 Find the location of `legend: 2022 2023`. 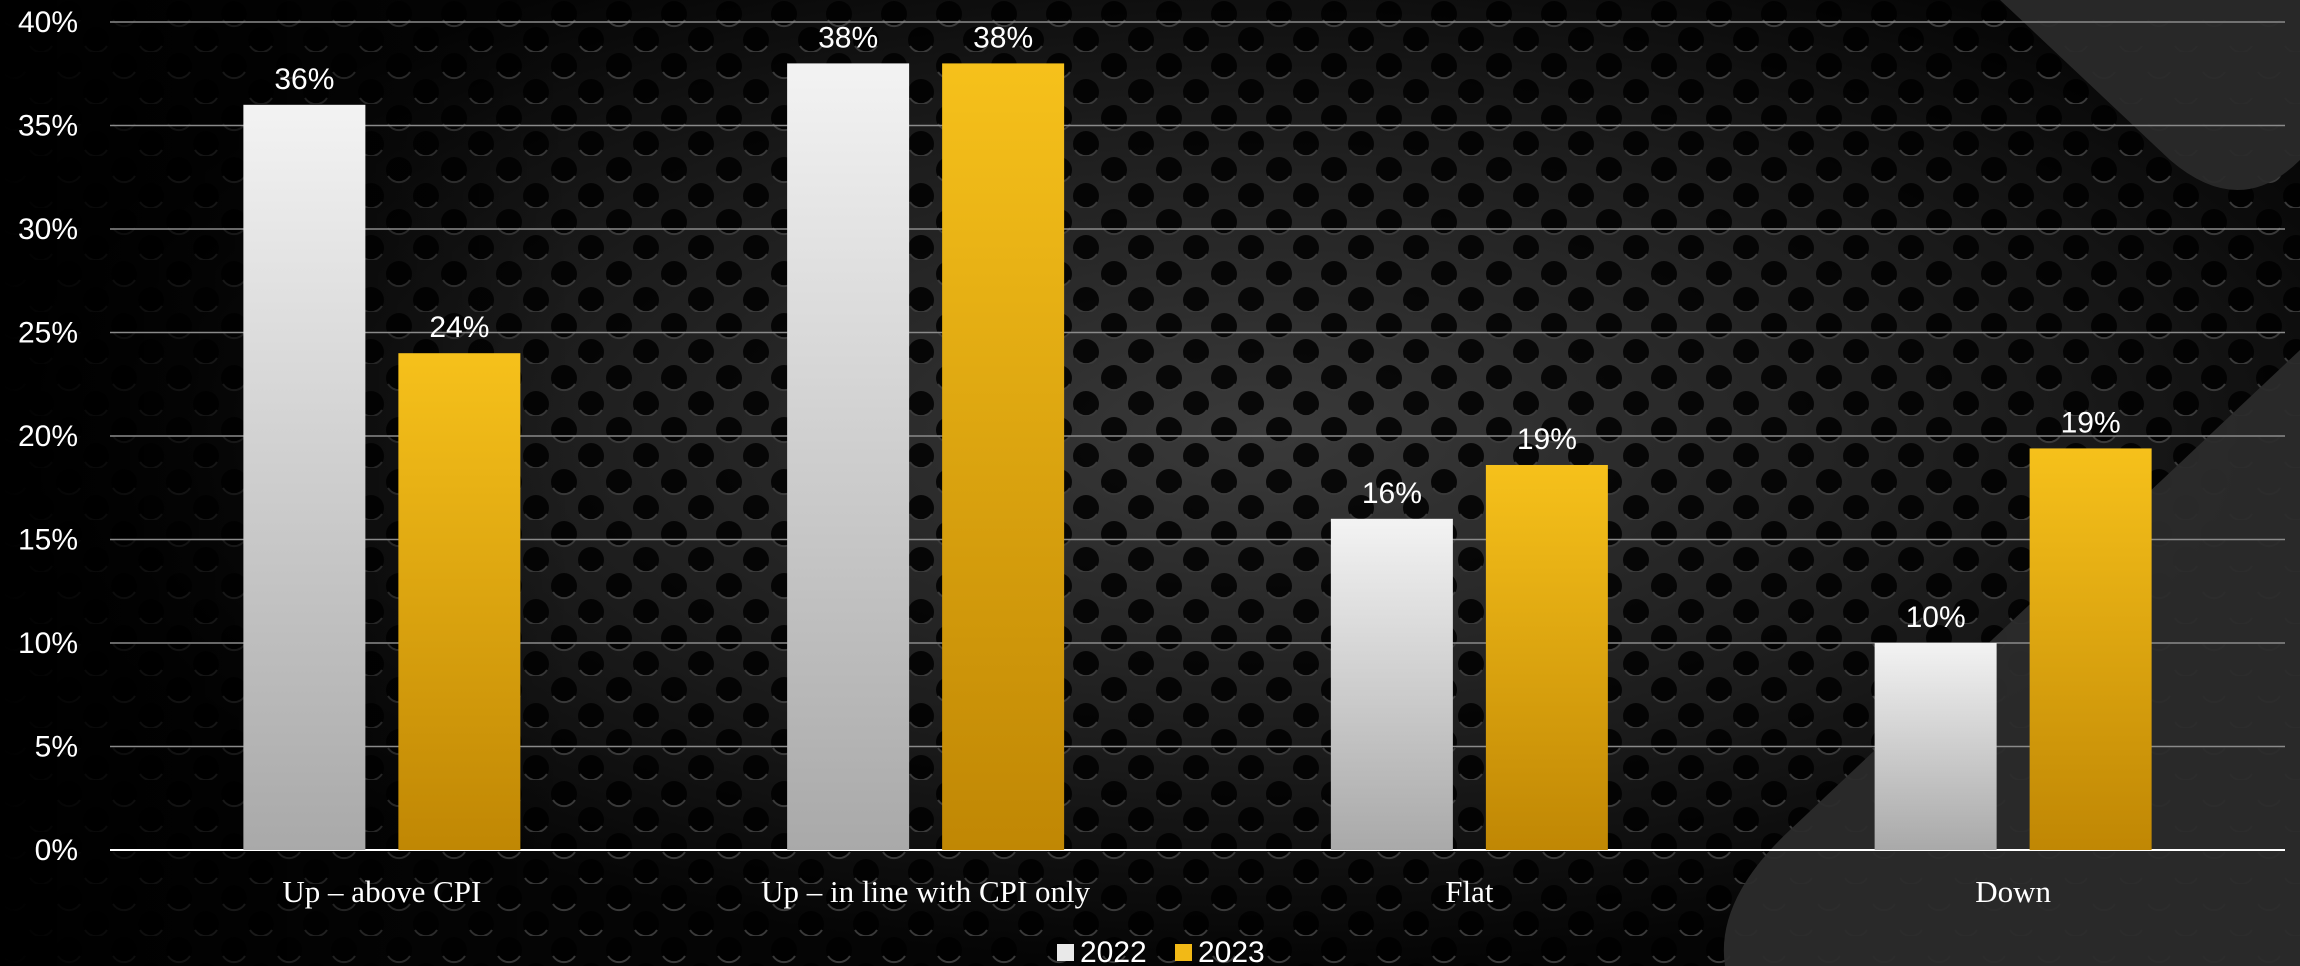

legend: 2022 2023 is located at coordinates (1161, 951).